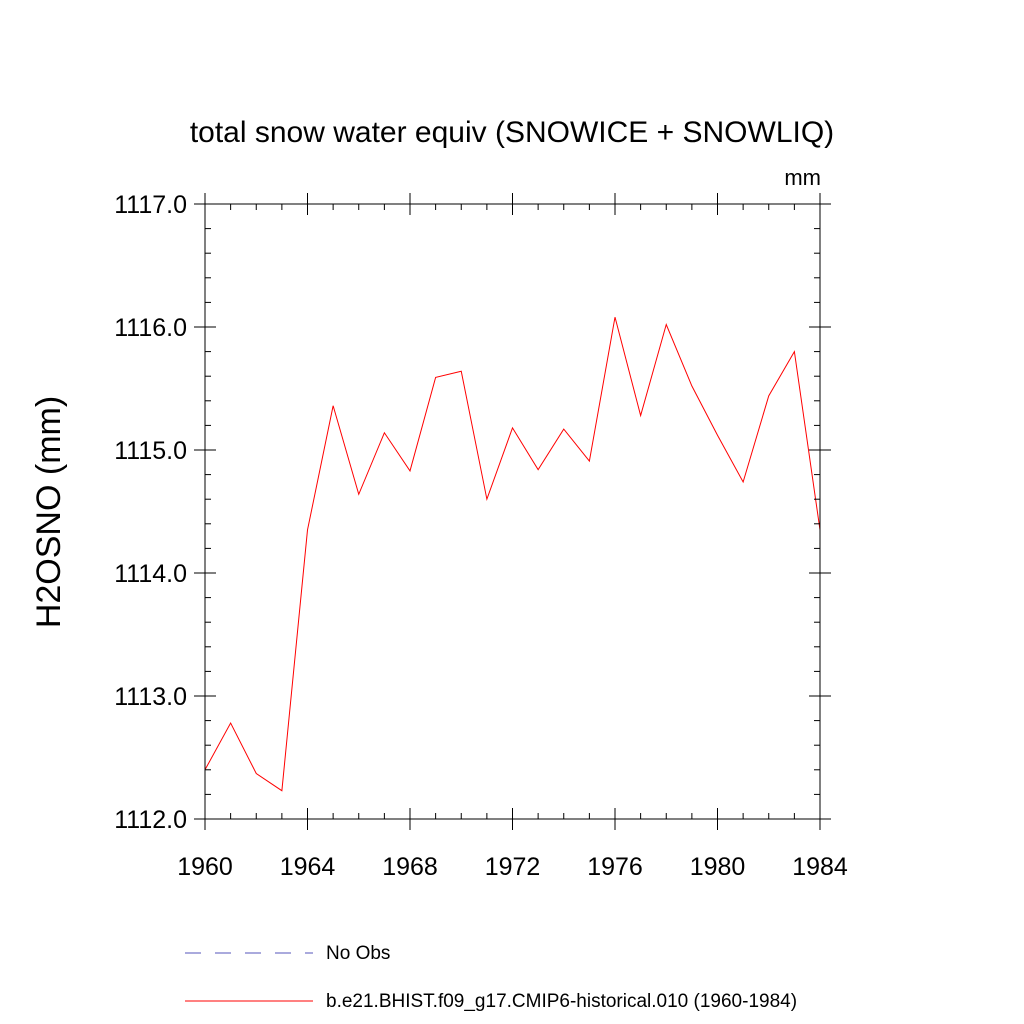 This screenshot has height=1024, width=1024. Describe the element at coordinates (150, 451) in the screenshot. I see `y-tick-label: 1115.0` at that location.